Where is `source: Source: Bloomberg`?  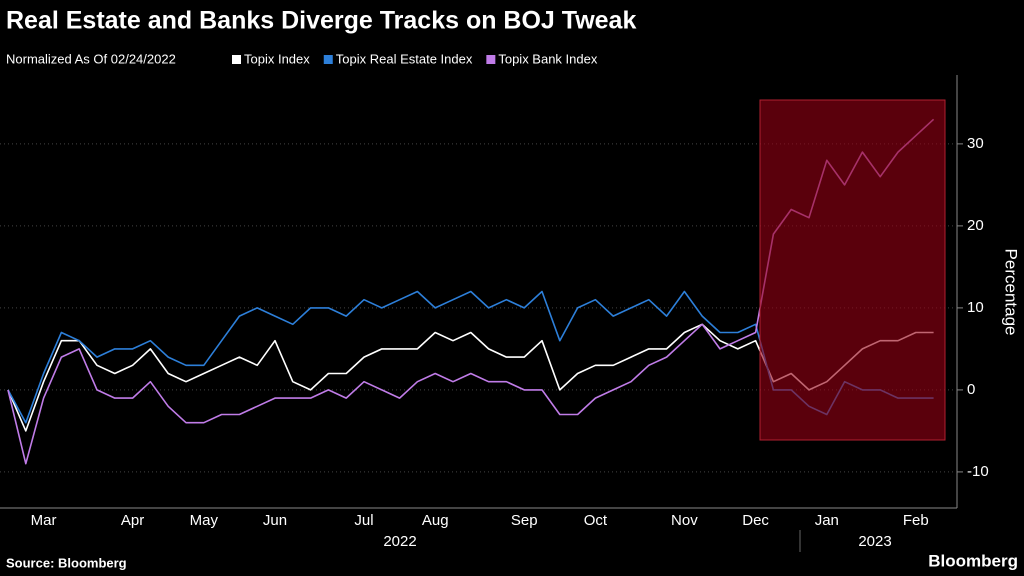 source: Source: Bloomberg is located at coordinates (66, 562).